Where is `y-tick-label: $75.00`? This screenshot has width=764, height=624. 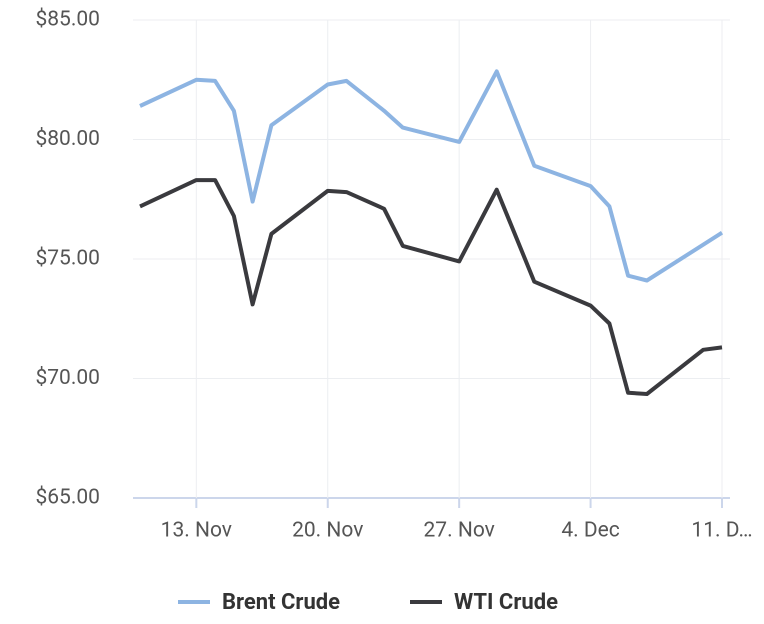
y-tick-label: $75.00 is located at coordinates (67, 259).